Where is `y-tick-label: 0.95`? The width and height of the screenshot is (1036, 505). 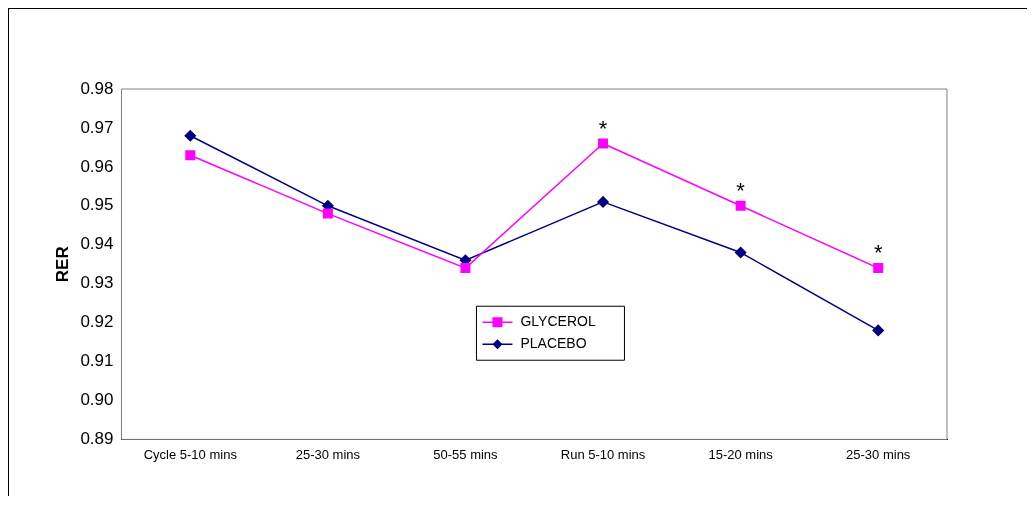
y-tick-label: 0.95 is located at coordinates (97, 205).